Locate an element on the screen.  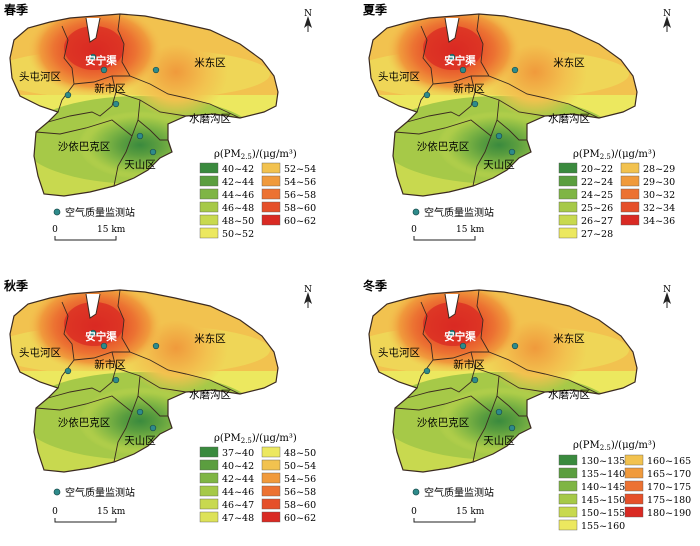
legend-range-label: 165~170 is located at coordinates (669, 474).